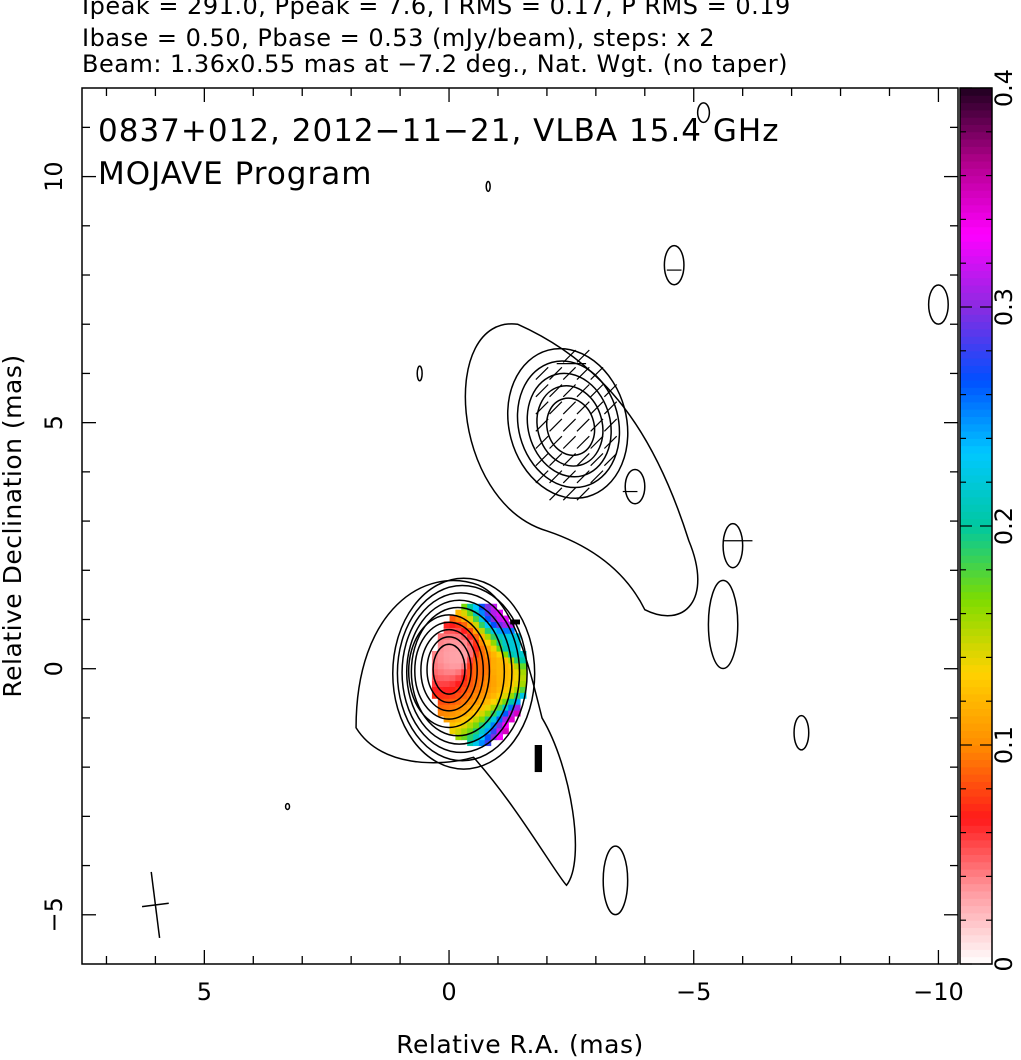 This screenshot has height=1060, width=1021. What do you see at coordinates (1004, 745) in the screenshot?
I see `colorbar-tick-label: 0.1` at bounding box center [1004, 745].